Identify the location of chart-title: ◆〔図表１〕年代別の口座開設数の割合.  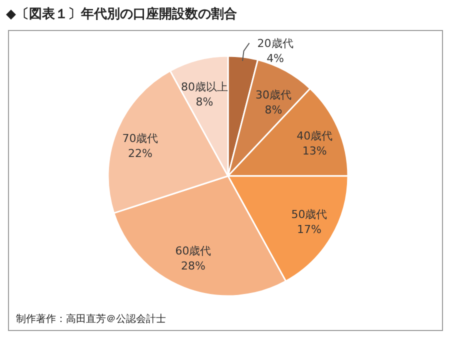
(121, 14).